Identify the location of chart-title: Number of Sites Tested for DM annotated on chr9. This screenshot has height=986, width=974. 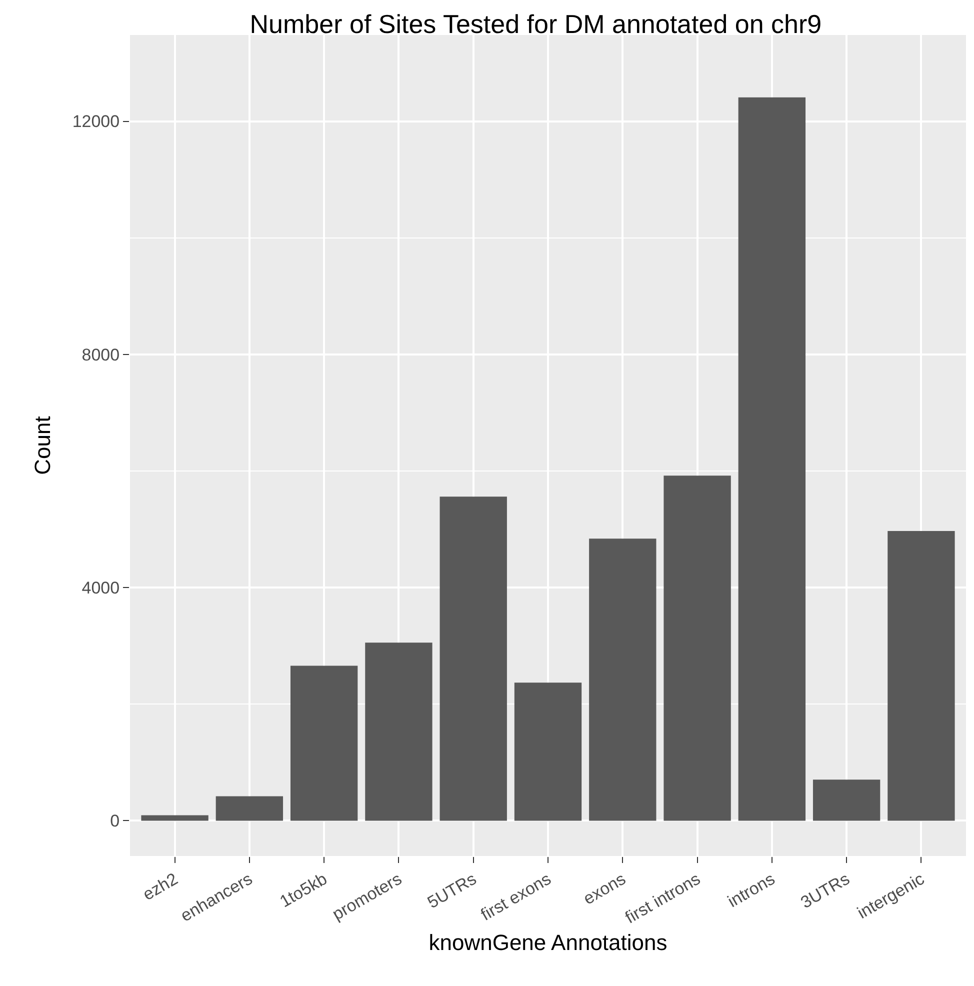
(536, 23).